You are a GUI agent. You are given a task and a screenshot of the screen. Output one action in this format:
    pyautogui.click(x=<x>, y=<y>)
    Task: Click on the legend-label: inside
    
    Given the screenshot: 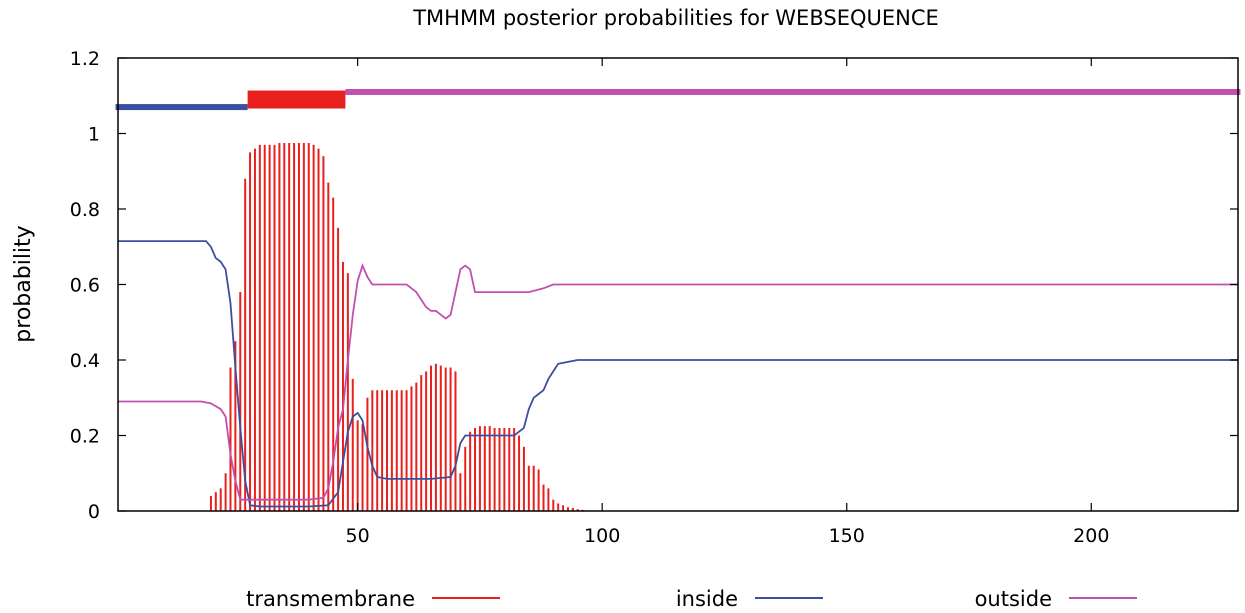 What is the action you would take?
    pyautogui.click(x=707, y=599)
    